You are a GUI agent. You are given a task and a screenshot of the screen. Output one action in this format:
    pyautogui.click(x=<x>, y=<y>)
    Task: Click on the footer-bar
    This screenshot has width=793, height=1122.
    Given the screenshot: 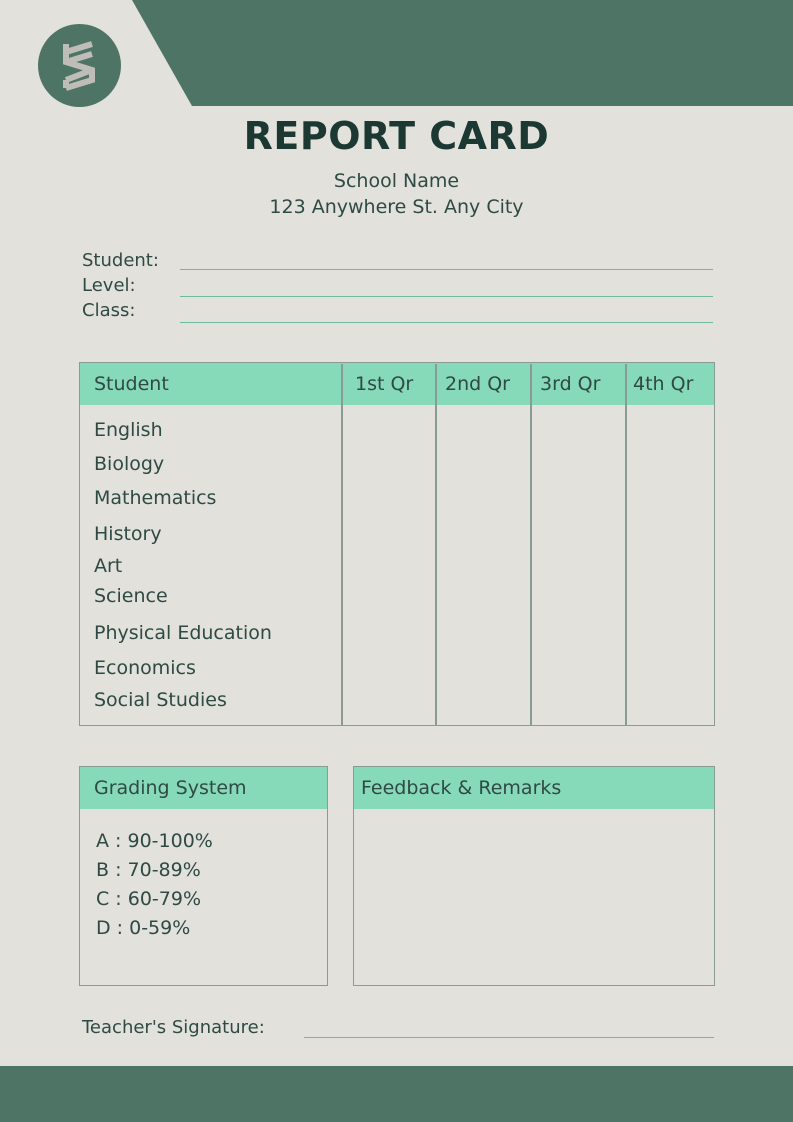 What is the action you would take?
    pyautogui.click(x=396, y=1094)
    